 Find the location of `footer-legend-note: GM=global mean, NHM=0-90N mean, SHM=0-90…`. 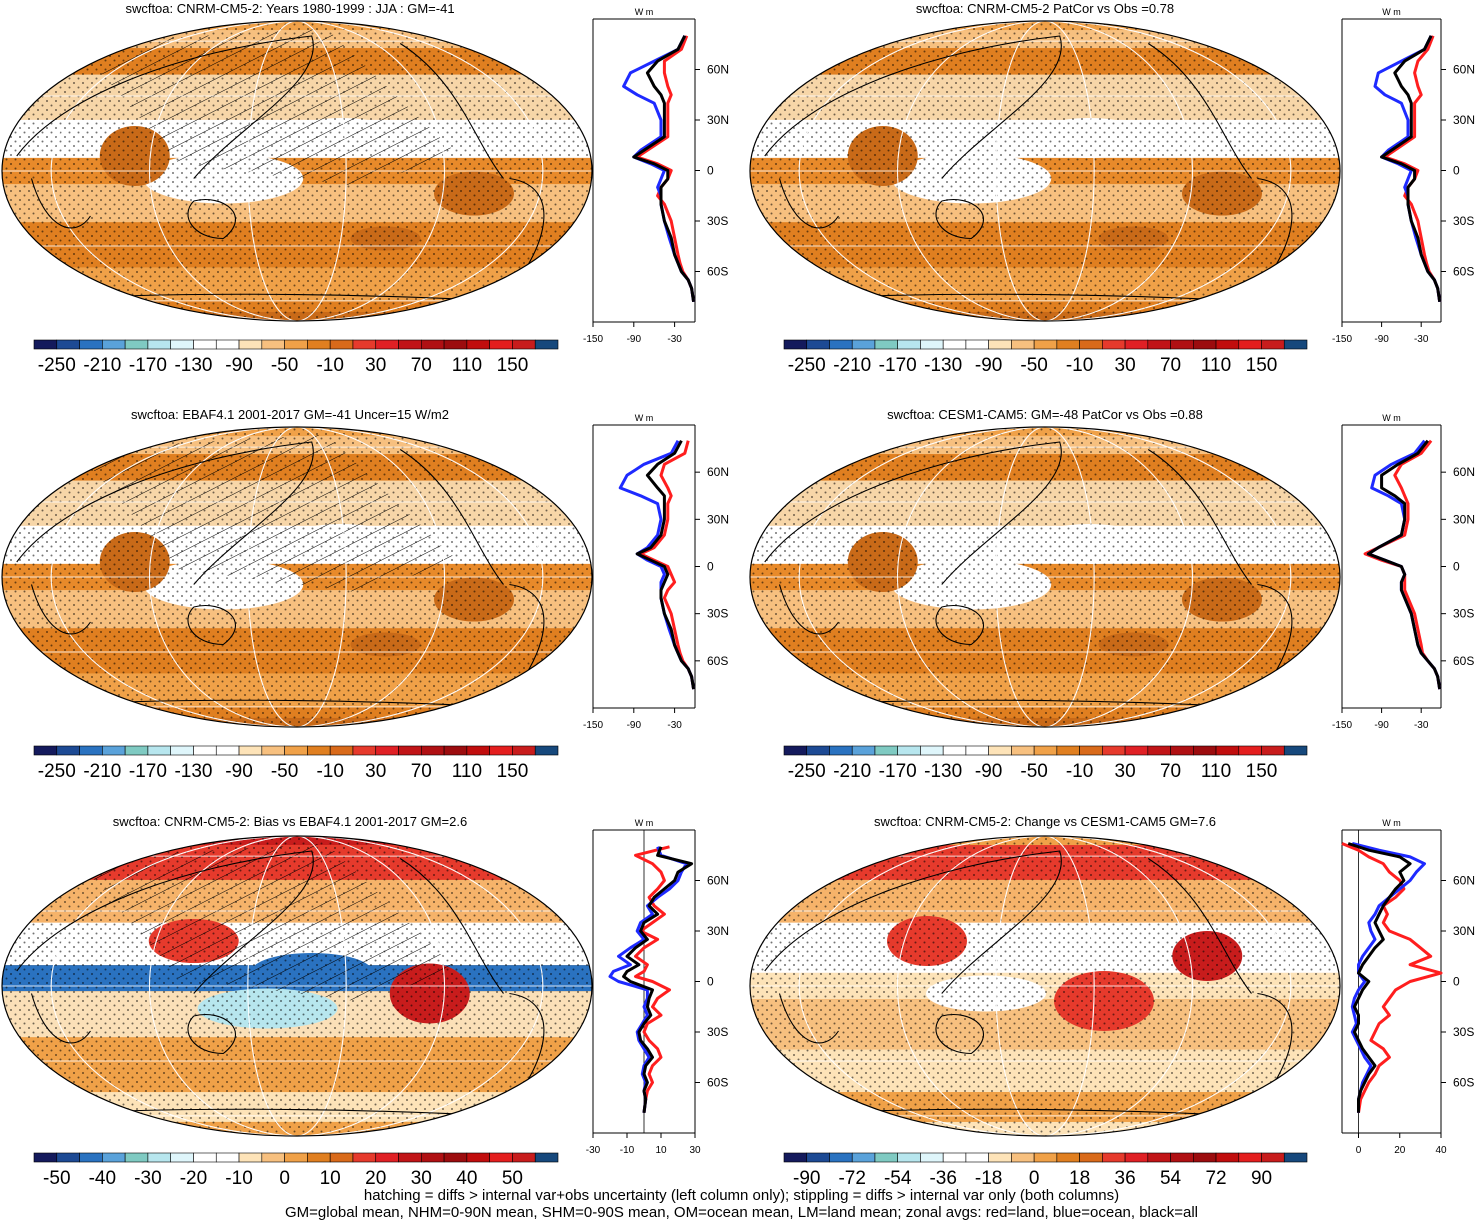

footer-legend-note: GM=global mean, NHM=0-90N mean, SHM=0-90… is located at coordinates (741, 1212).